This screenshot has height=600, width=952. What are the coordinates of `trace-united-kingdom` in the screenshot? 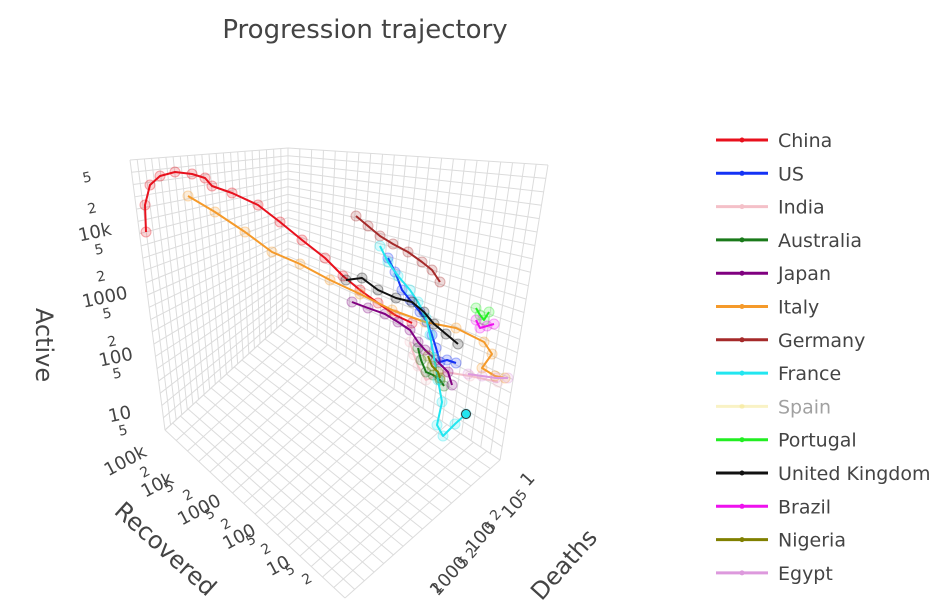 It's located at (402, 311).